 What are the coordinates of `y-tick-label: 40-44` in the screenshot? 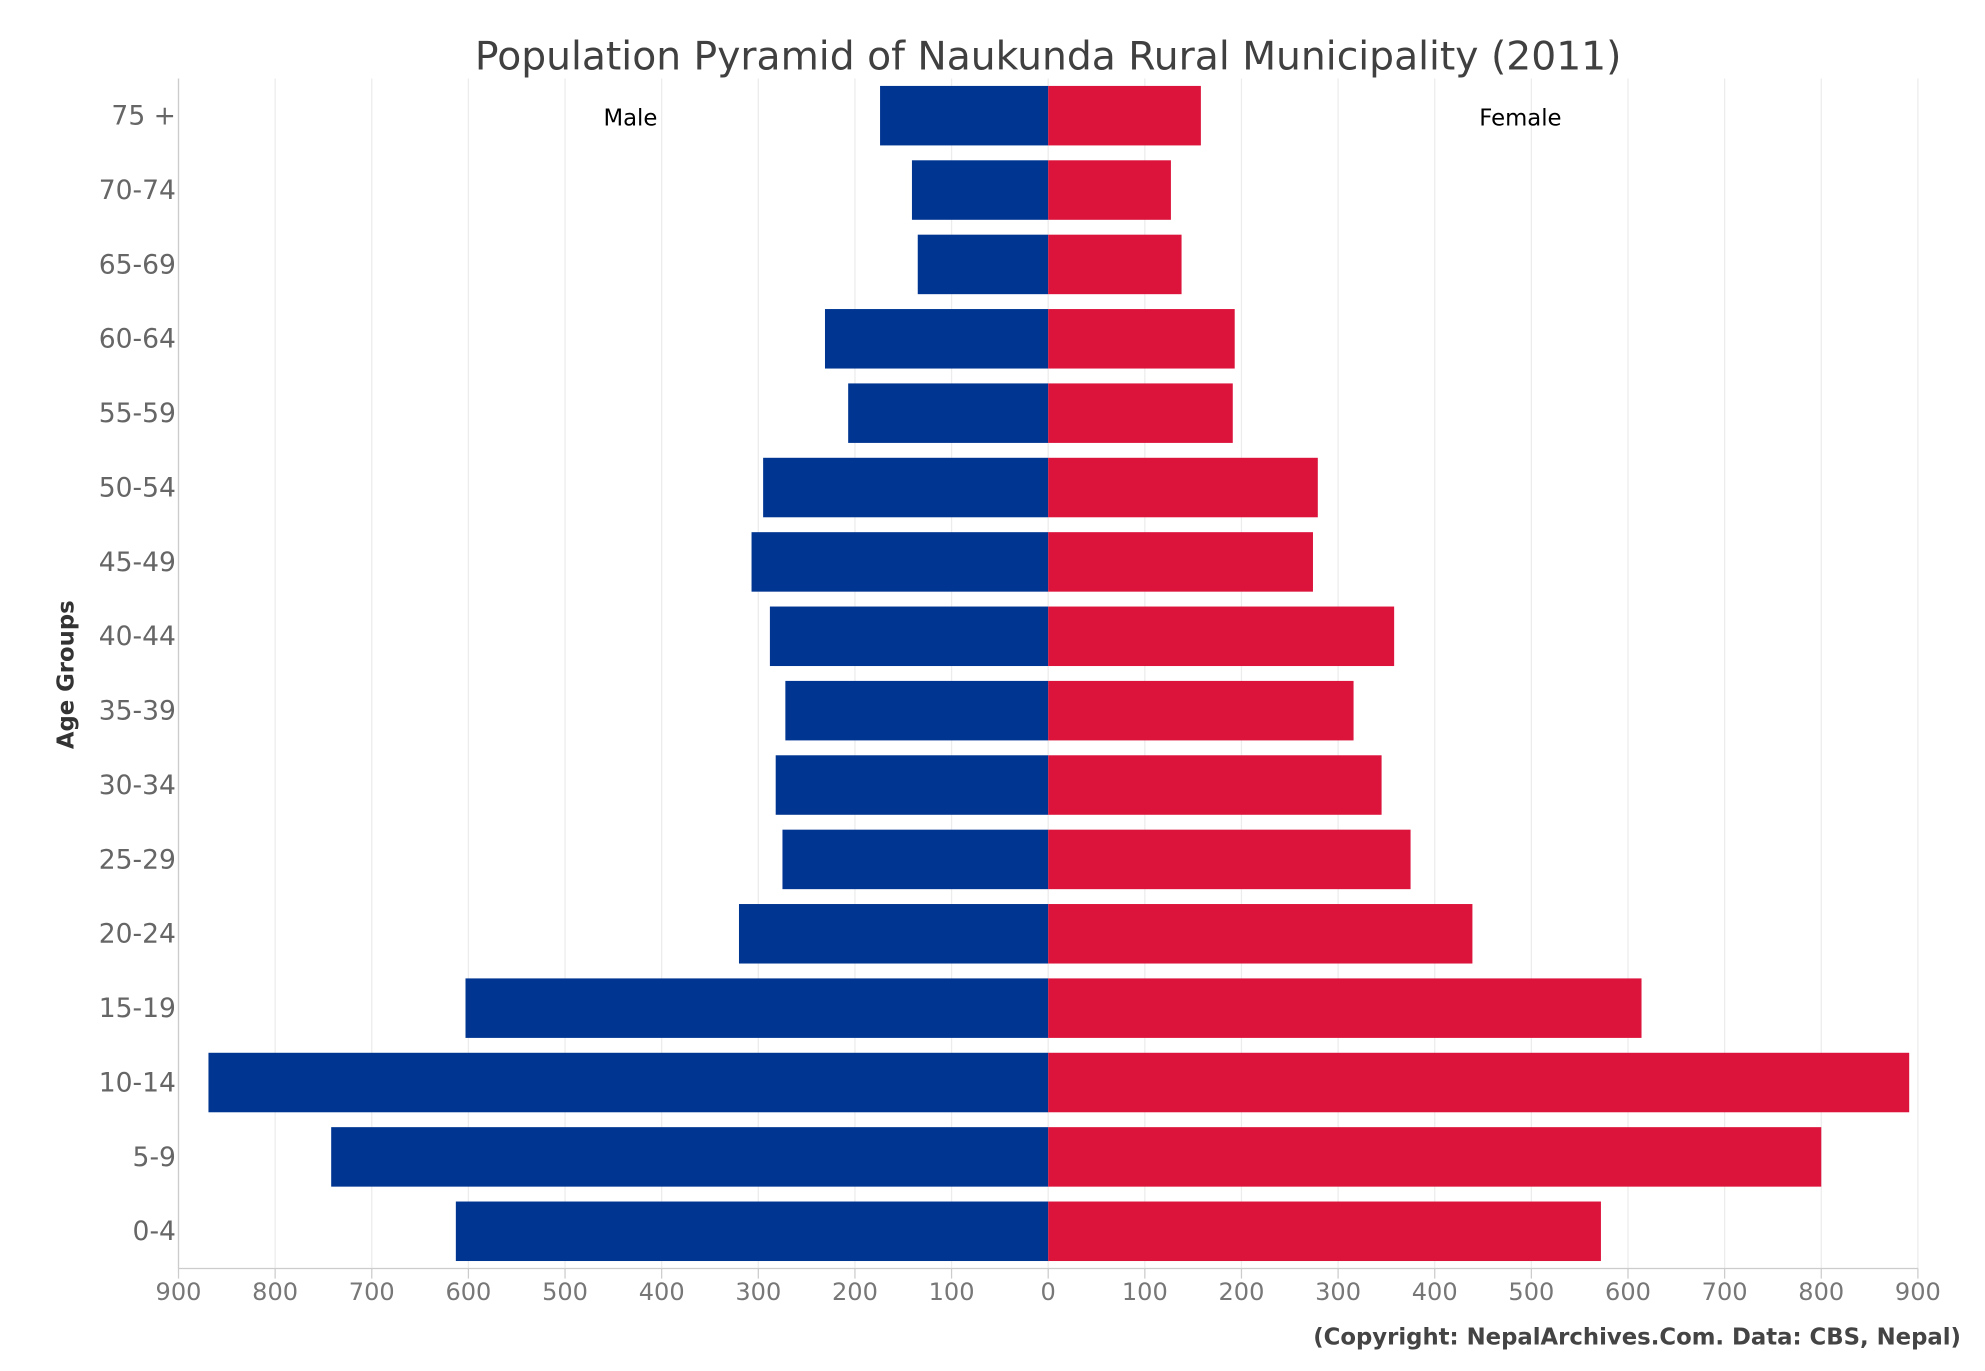 It's located at (137, 636).